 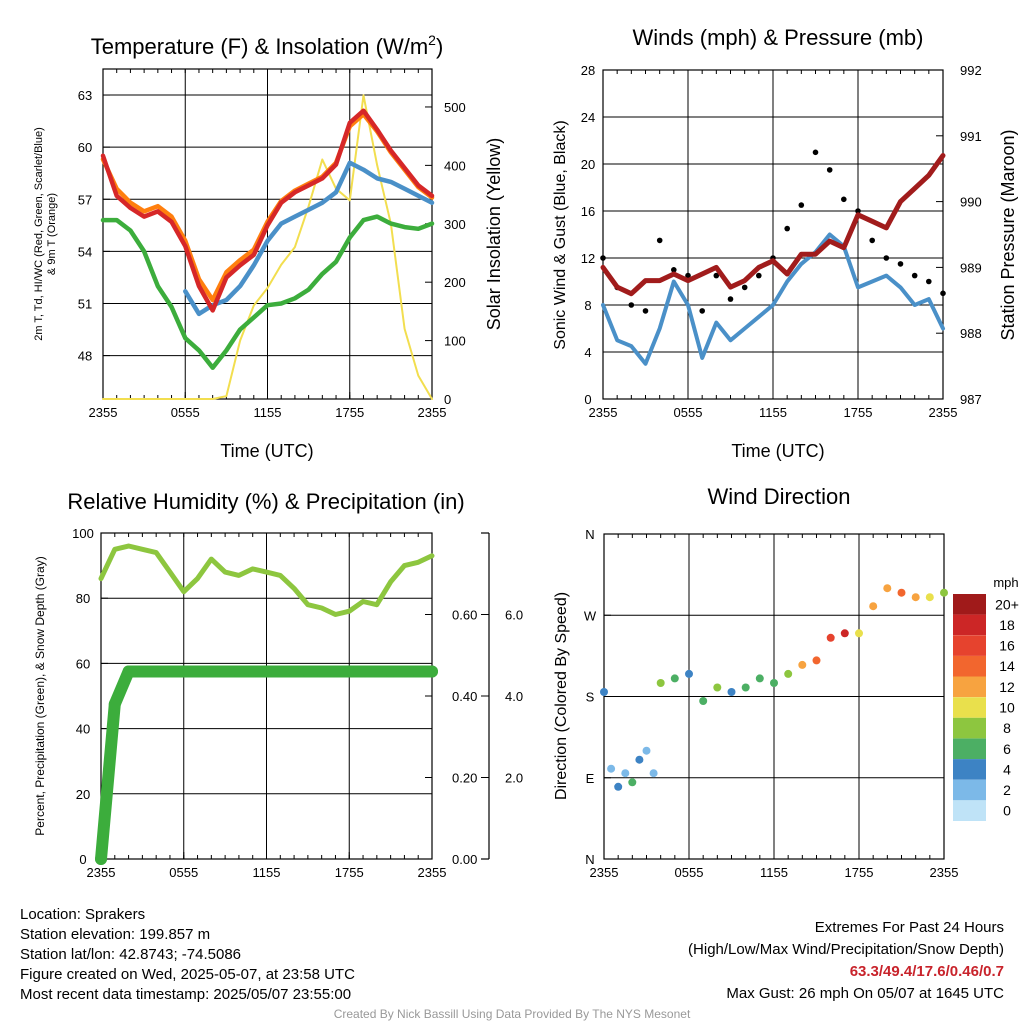 I want to click on chart1-ytick-label: 51, so click(x=85, y=303).